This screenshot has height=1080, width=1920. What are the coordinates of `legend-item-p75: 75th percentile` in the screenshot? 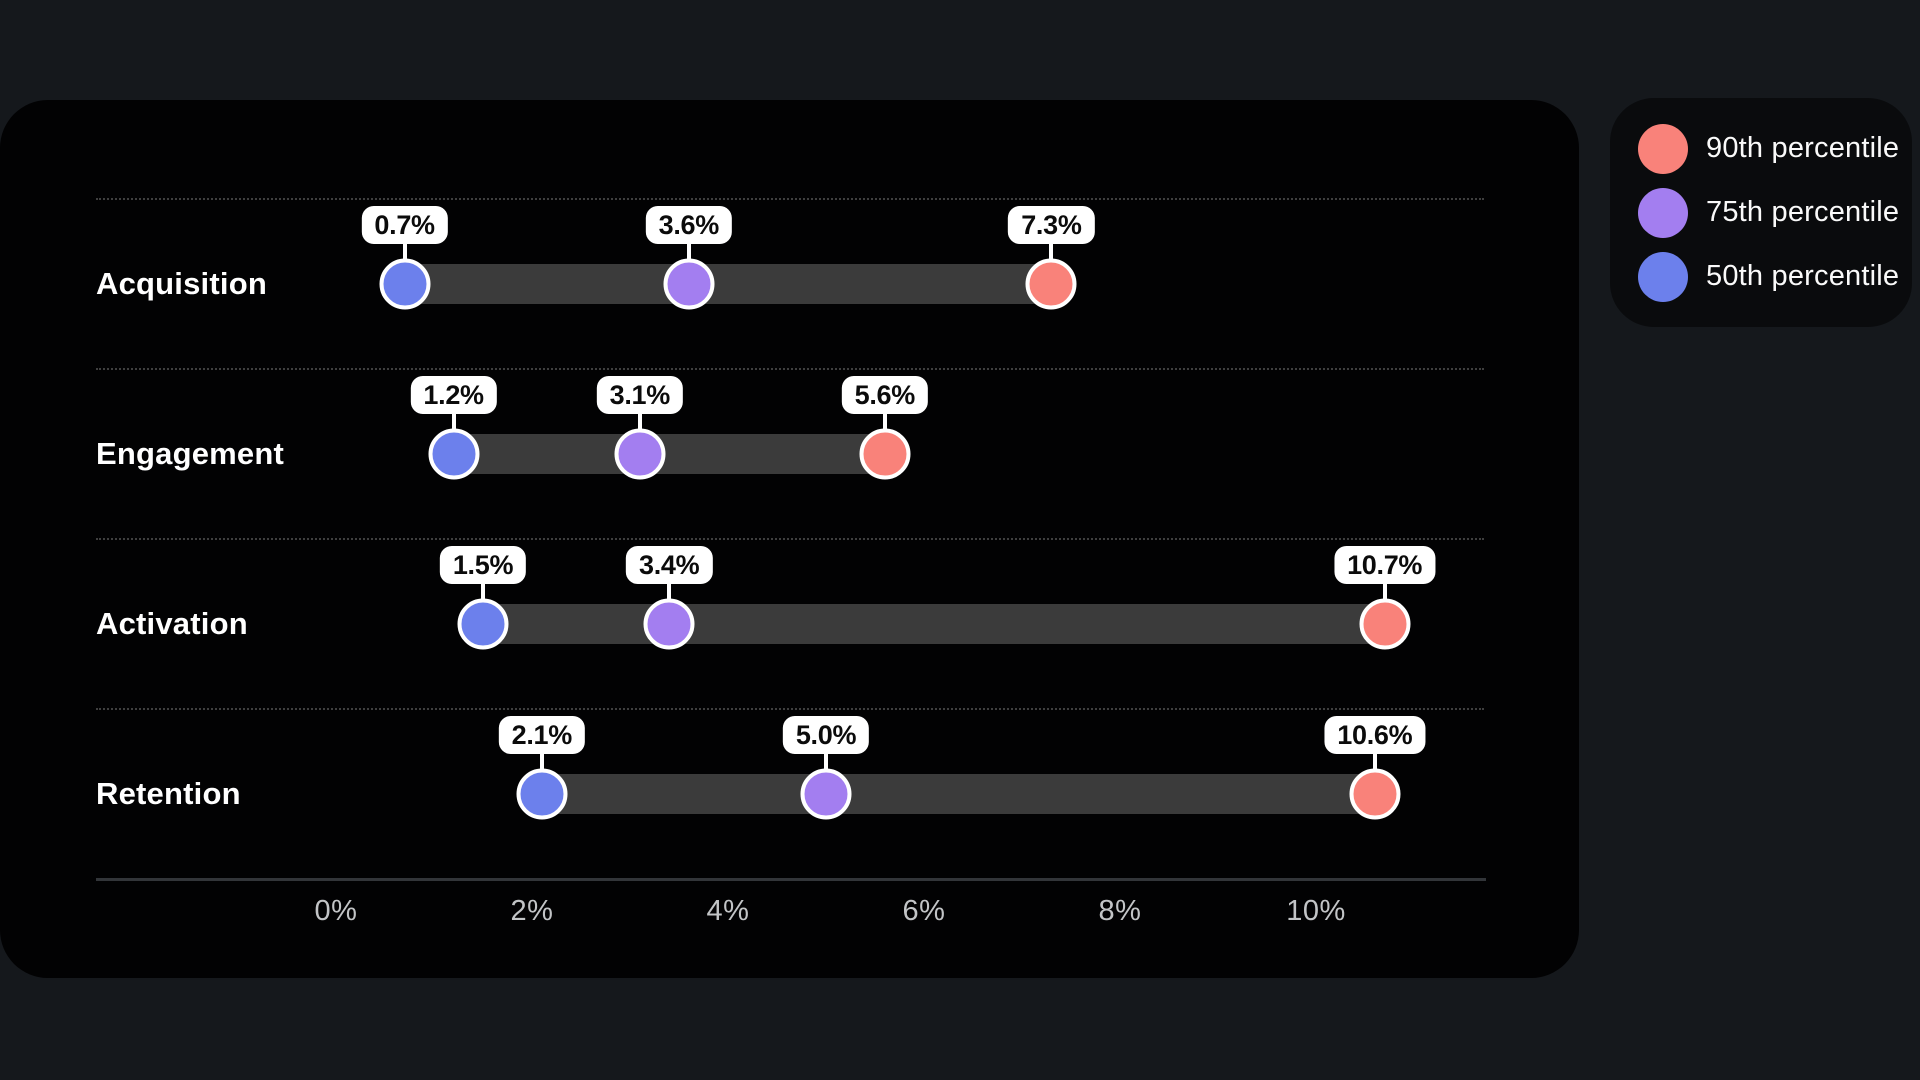 It's located at (1775, 212).